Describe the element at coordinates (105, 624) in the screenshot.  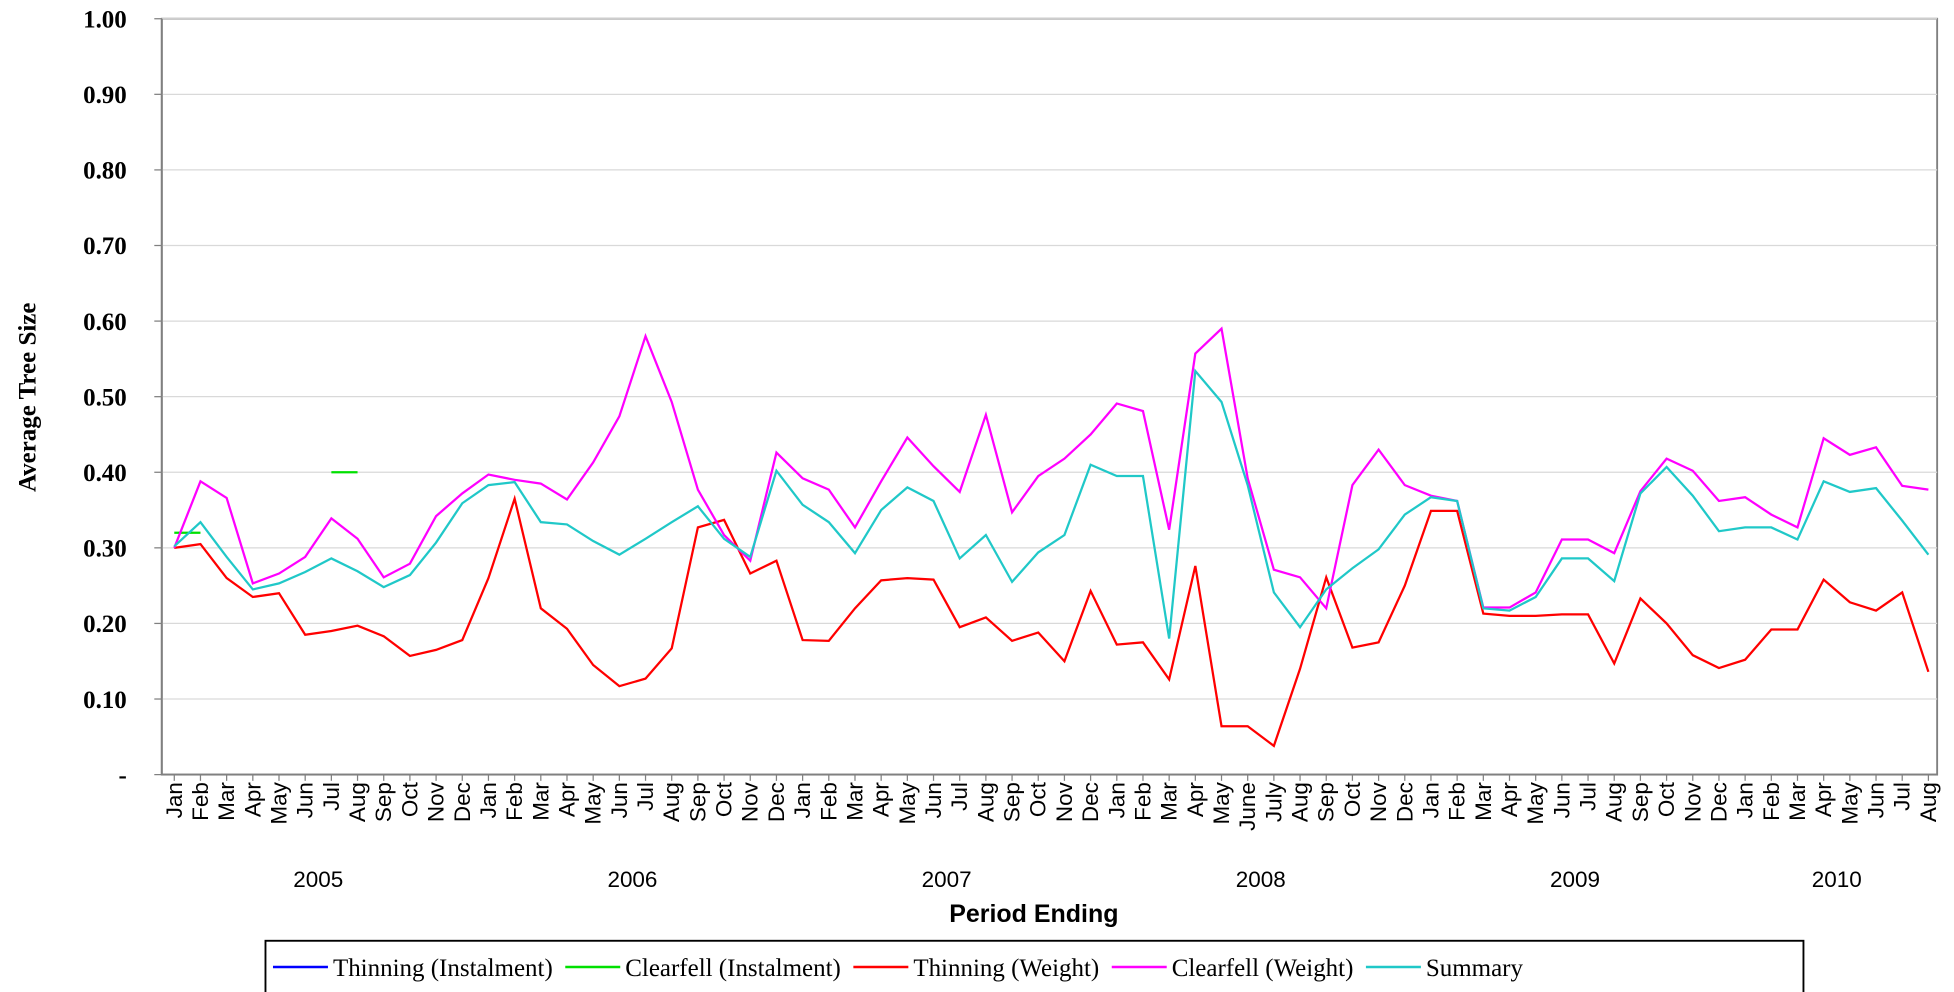
I see `y-tick-label: 0.20` at that location.